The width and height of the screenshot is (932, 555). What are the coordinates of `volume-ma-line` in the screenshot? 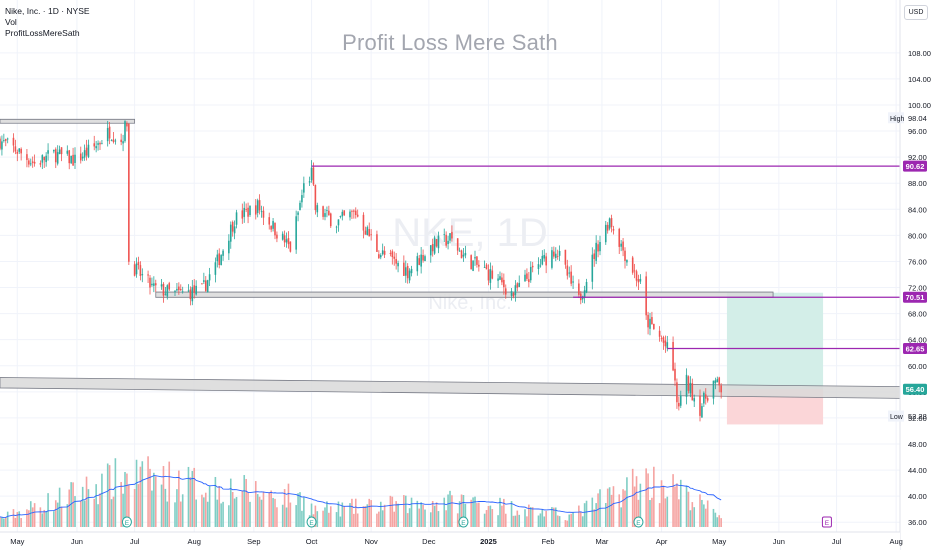 It's located at (361, 497).